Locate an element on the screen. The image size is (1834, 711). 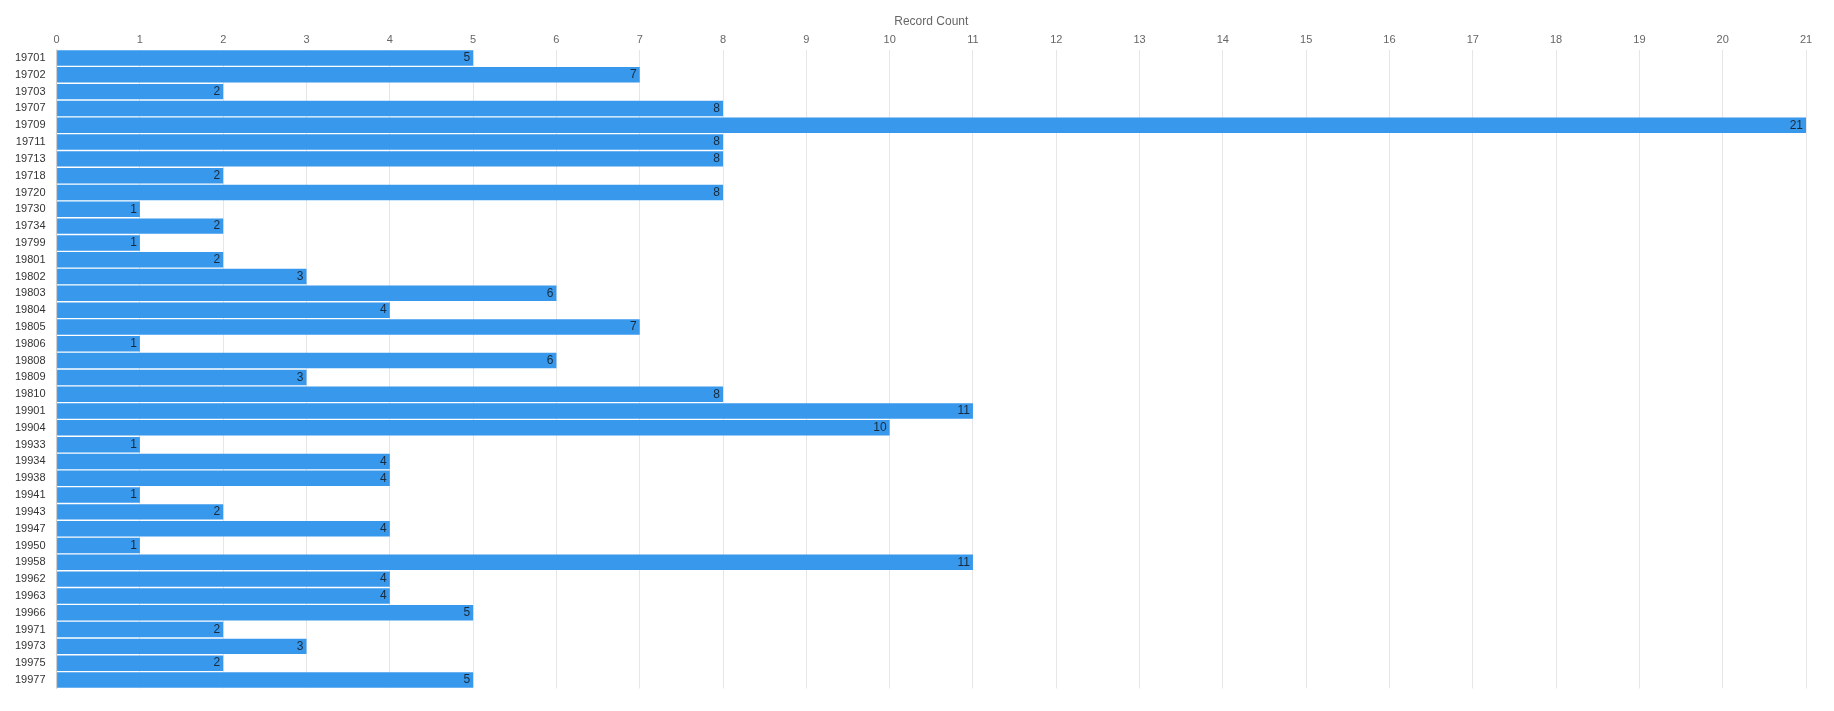
y-tick-label: 19805 is located at coordinates (30, 326).